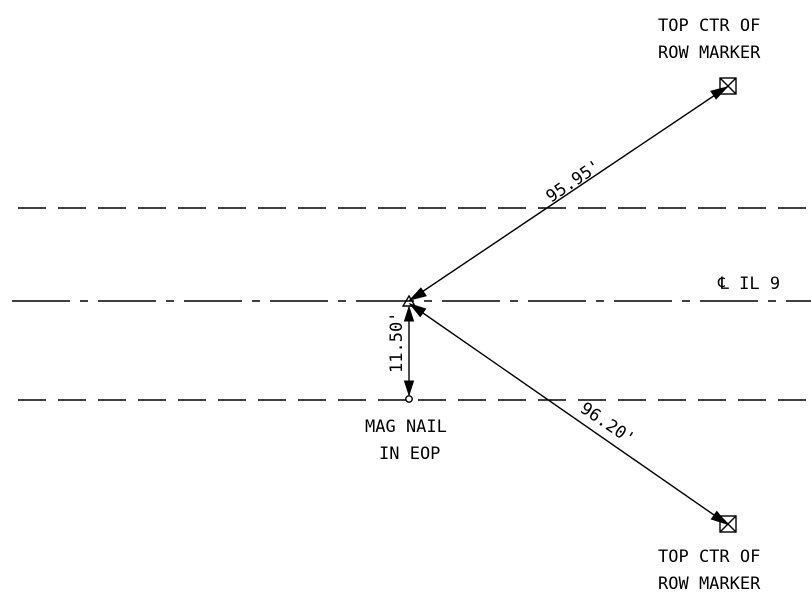  Describe the element at coordinates (709, 584) in the screenshot. I see `bottom-marker-label-line2: ROW MARKER` at that location.